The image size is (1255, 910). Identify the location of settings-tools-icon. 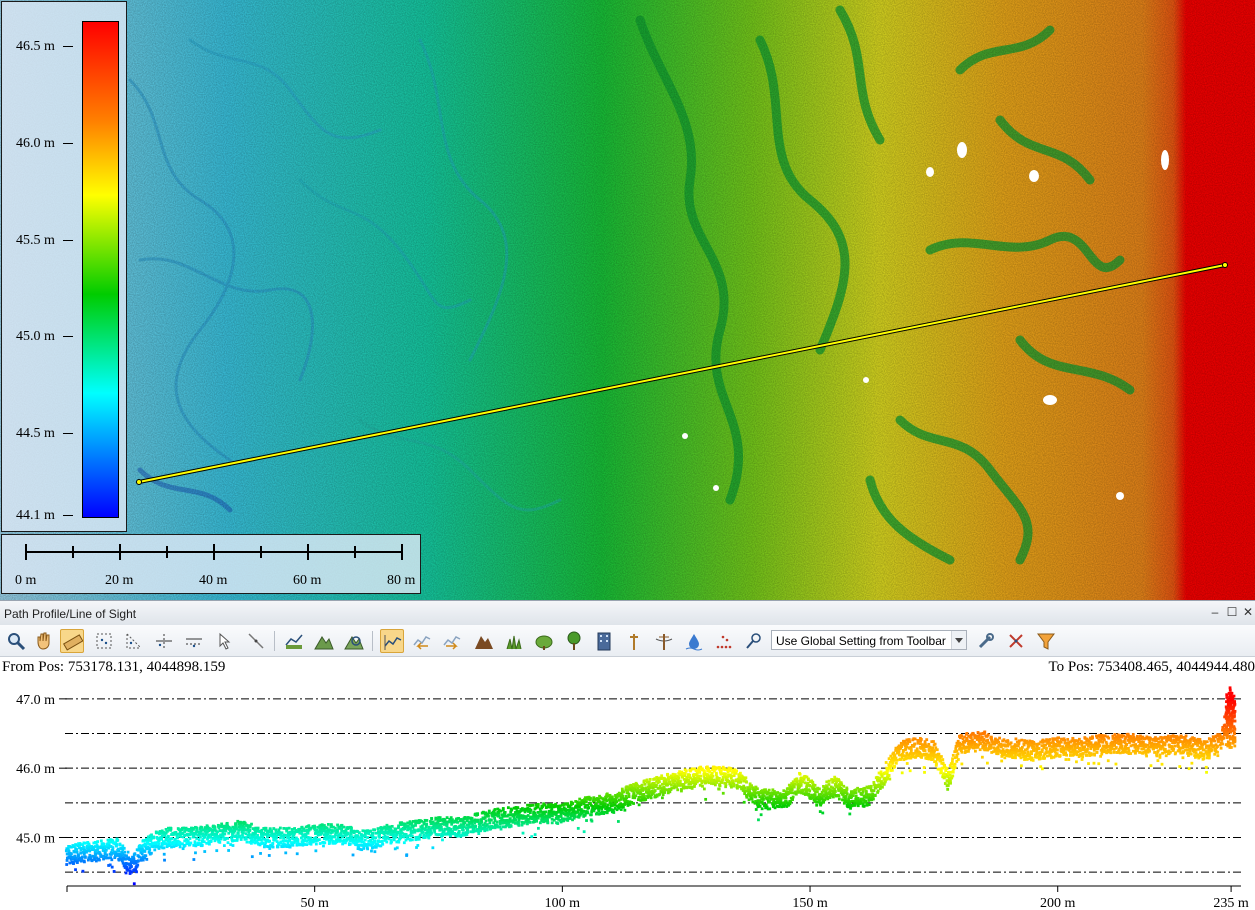
(986, 641).